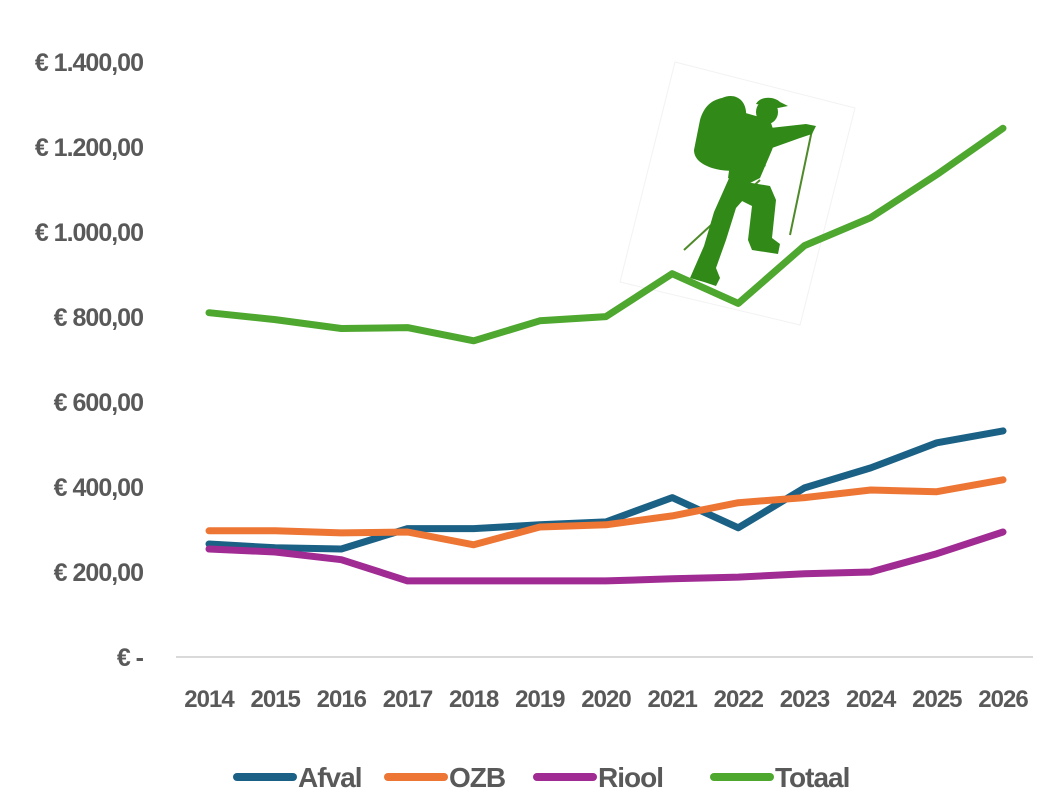 The height and width of the screenshot is (808, 1051). What do you see at coordinates (812, 777) in the screenshot?
I see `legend-label-totaal: Totaal` at bounding box center [812, 777].